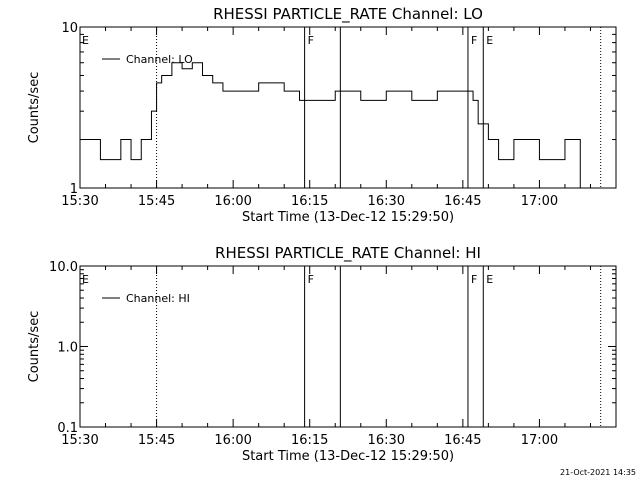  Describe the element at coordinates (74, 189) in the screenshot. I see `y-tick-label: 1` at that location.